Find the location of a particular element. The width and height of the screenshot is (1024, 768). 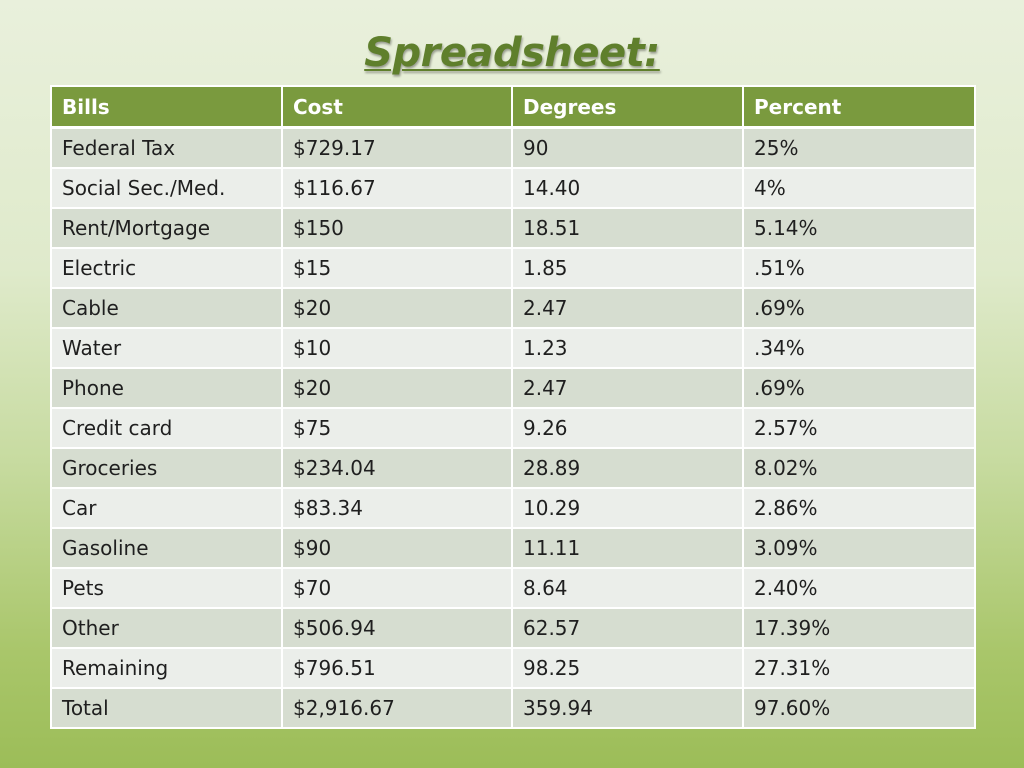

cell-percent: 3.09% is located at coordinates (859, 548).